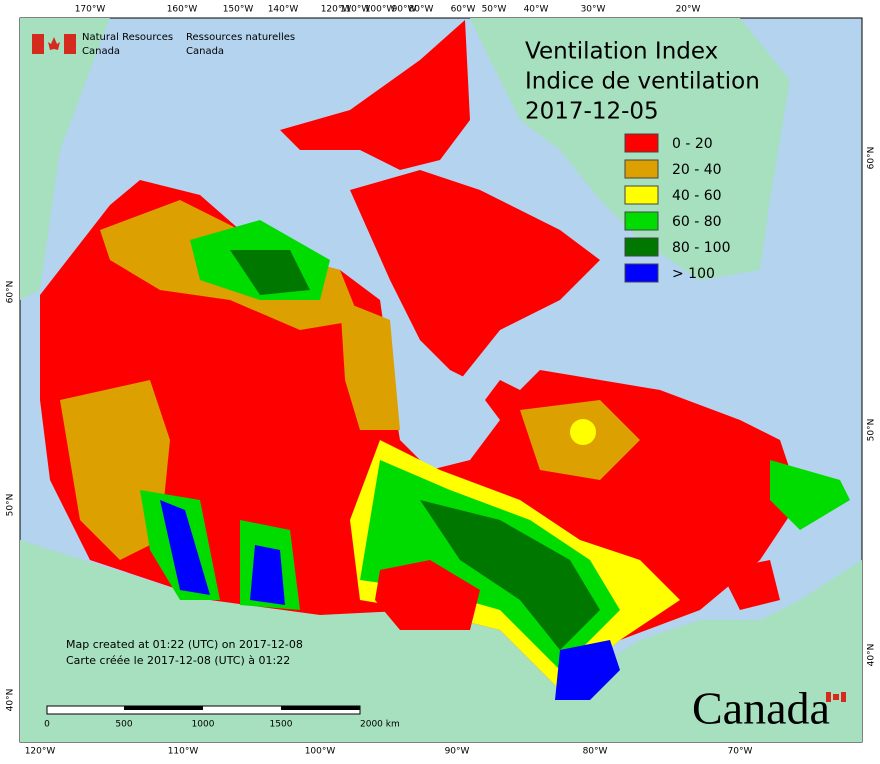 The image size is (880, 764). I want to click on baffin, so click(475, 275).